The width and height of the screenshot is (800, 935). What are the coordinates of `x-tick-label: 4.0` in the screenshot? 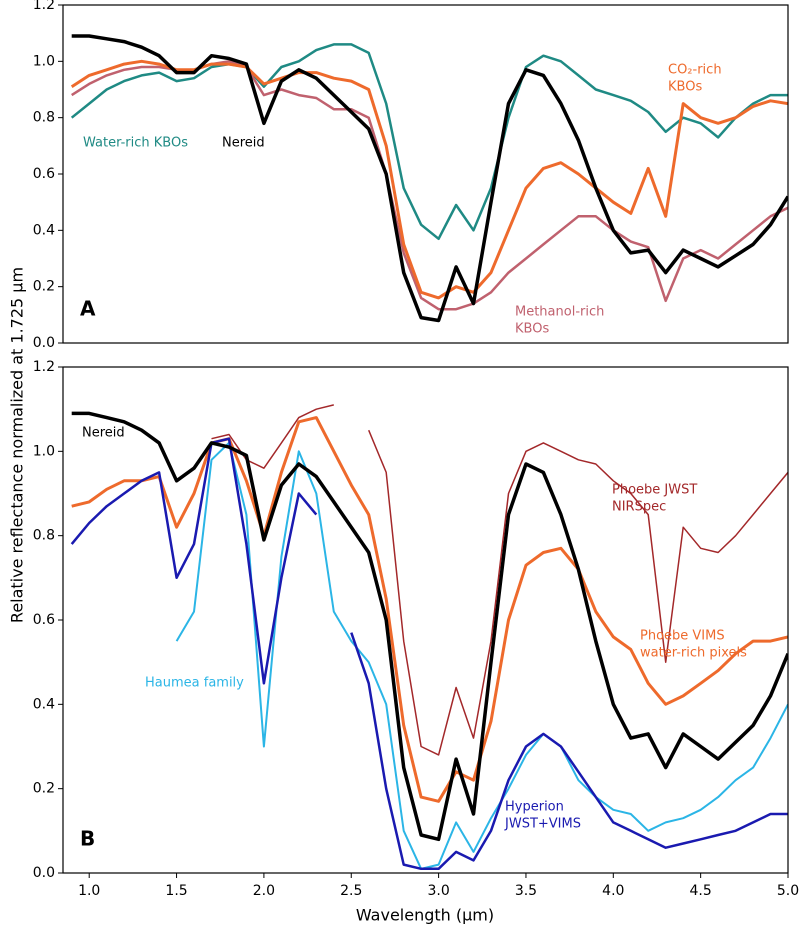 It's located at (613, 891).